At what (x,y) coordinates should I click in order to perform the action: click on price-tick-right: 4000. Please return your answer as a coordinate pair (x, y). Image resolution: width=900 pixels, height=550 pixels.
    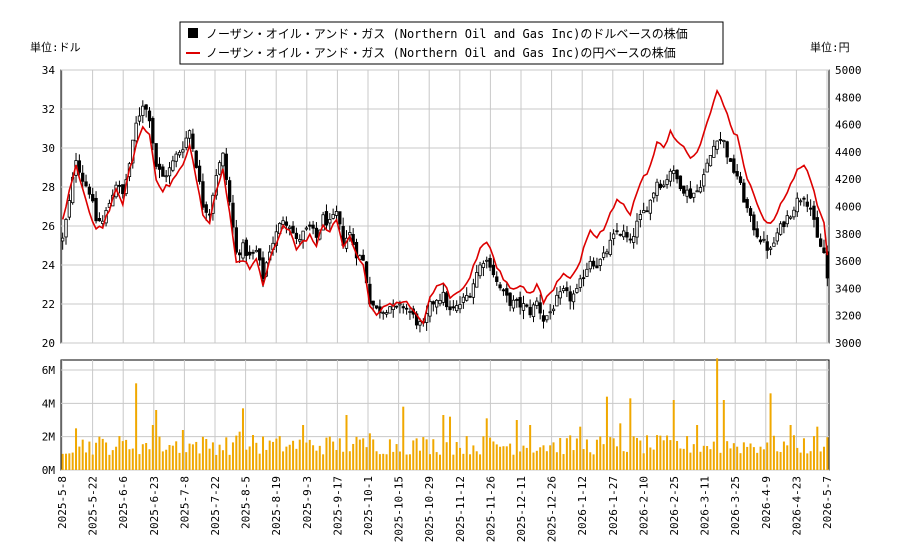
    Looking at the image, I should click on (848, 207).